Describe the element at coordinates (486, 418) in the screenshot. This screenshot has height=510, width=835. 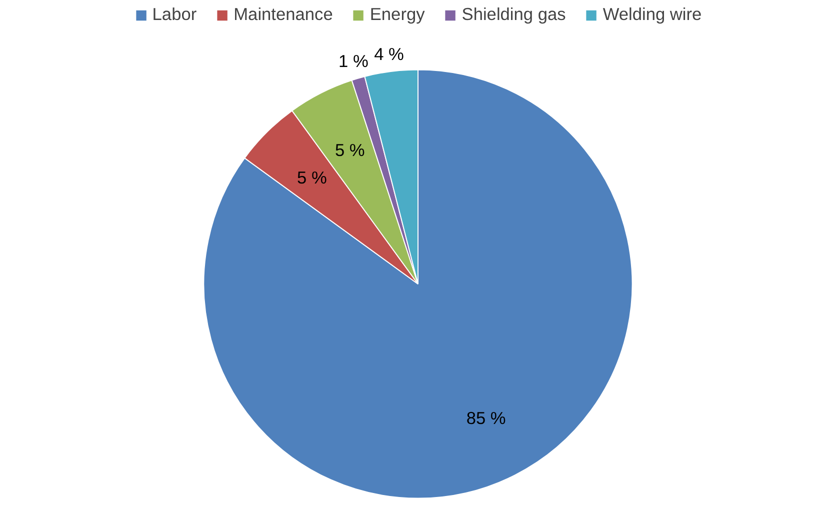
I see `data-label: 85 %` at that location.